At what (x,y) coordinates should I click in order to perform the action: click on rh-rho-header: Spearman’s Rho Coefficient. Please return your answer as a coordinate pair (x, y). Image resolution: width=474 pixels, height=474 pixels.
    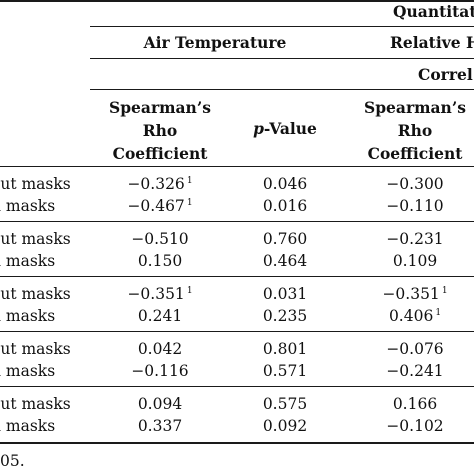
    Looking at the image, I should click on (412, 130).